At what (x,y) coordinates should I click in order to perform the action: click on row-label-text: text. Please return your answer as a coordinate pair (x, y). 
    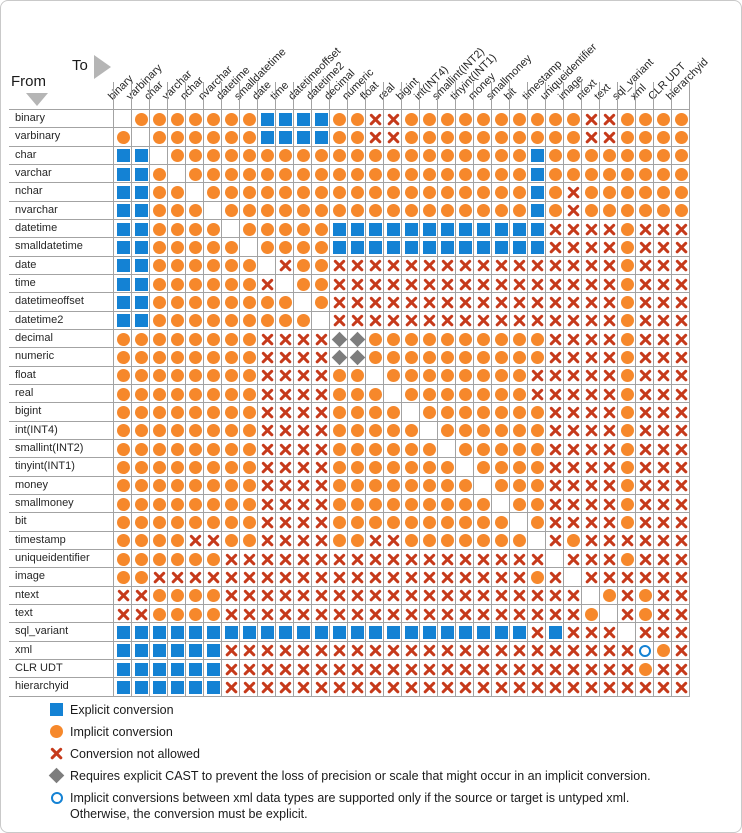
    Looking at the image, I should click on (61, 614).